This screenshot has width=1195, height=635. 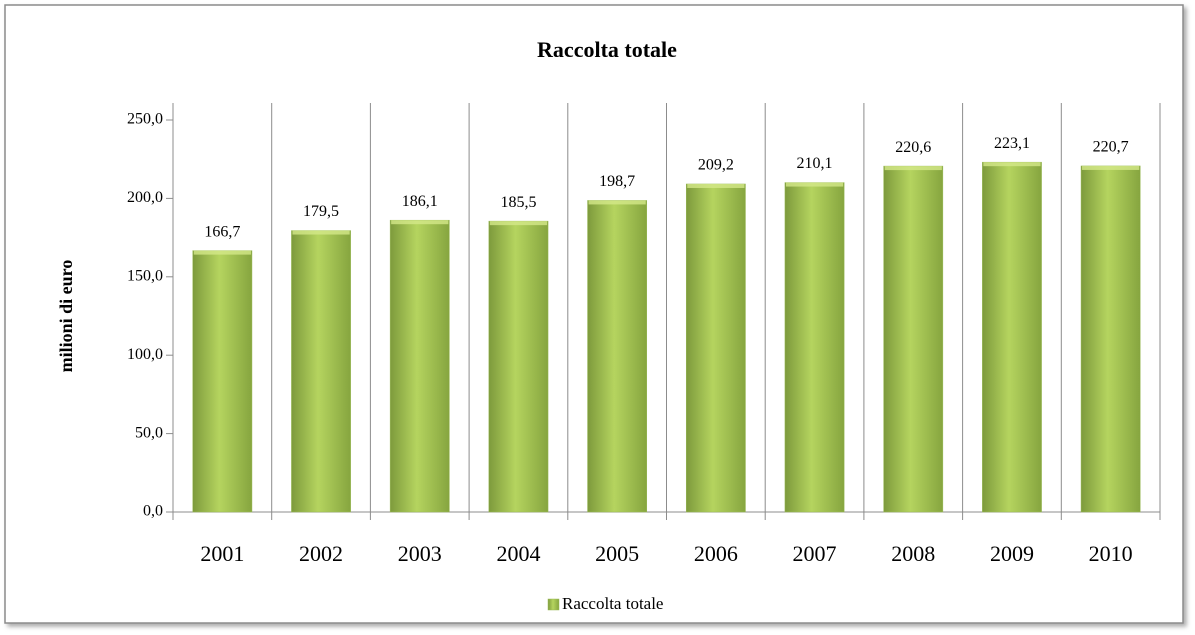 What do you see at coordinates (815, 163) in the screenshot?
I see `value-label: 210,1` at bounding box center [815, 163].